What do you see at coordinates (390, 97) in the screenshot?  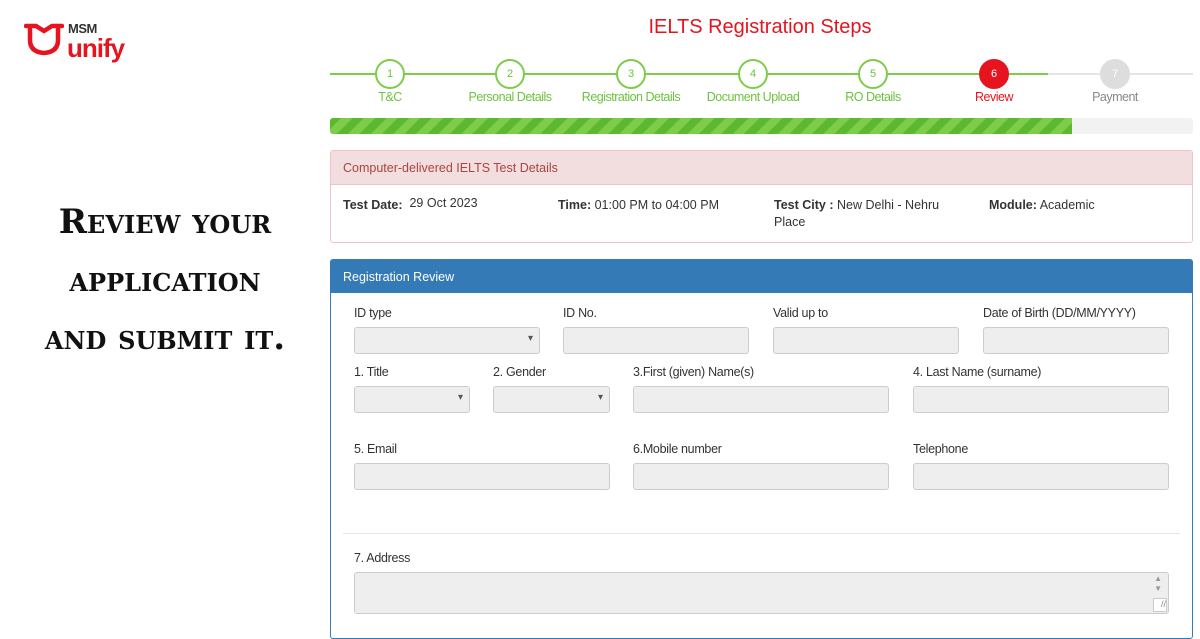 I see `step-1-label: T&C` at bounding box center [390, 97].